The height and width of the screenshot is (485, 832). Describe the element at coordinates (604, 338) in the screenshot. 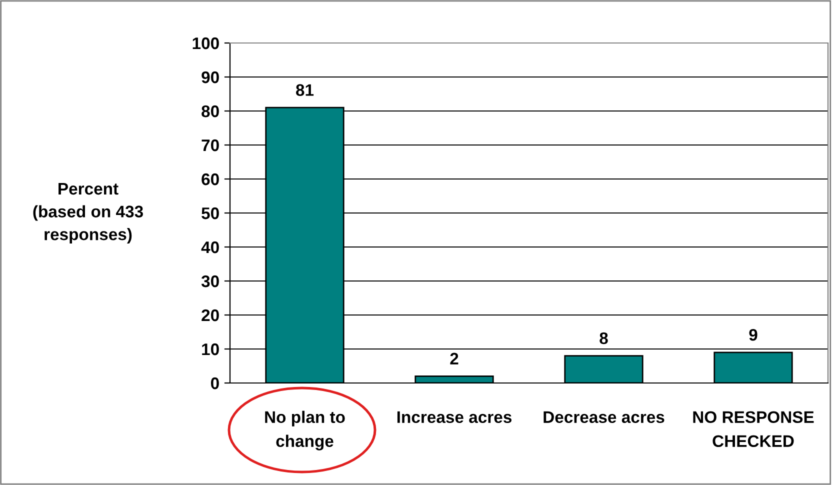

I see `data-label: 8` at that location.